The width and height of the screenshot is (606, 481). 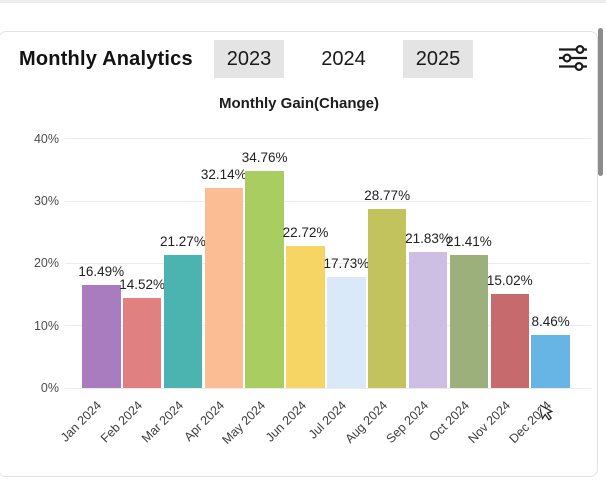 What do you see at coordinates (428, 319) in the screenshot?
I see `bar-sep-2024` at bounding box center [428, 319].